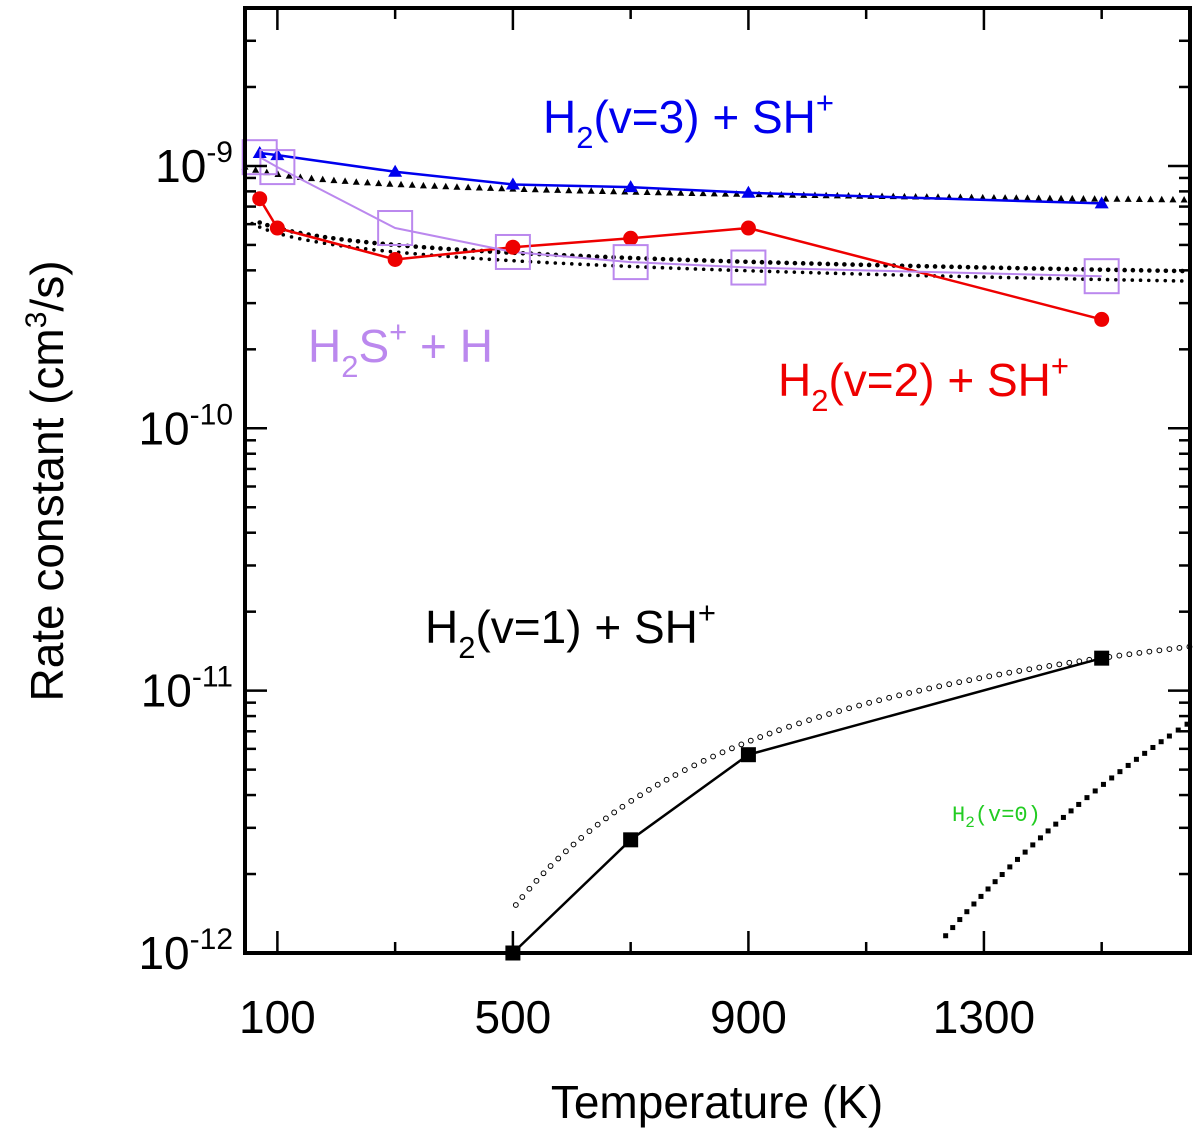 Image resolution: width=1200 pixels, height=1135 pixels. Describe the element at coordinates (46, 480) in the screenshot. I see `y-axis-title: Rate constant (cm3/s)` at that location.